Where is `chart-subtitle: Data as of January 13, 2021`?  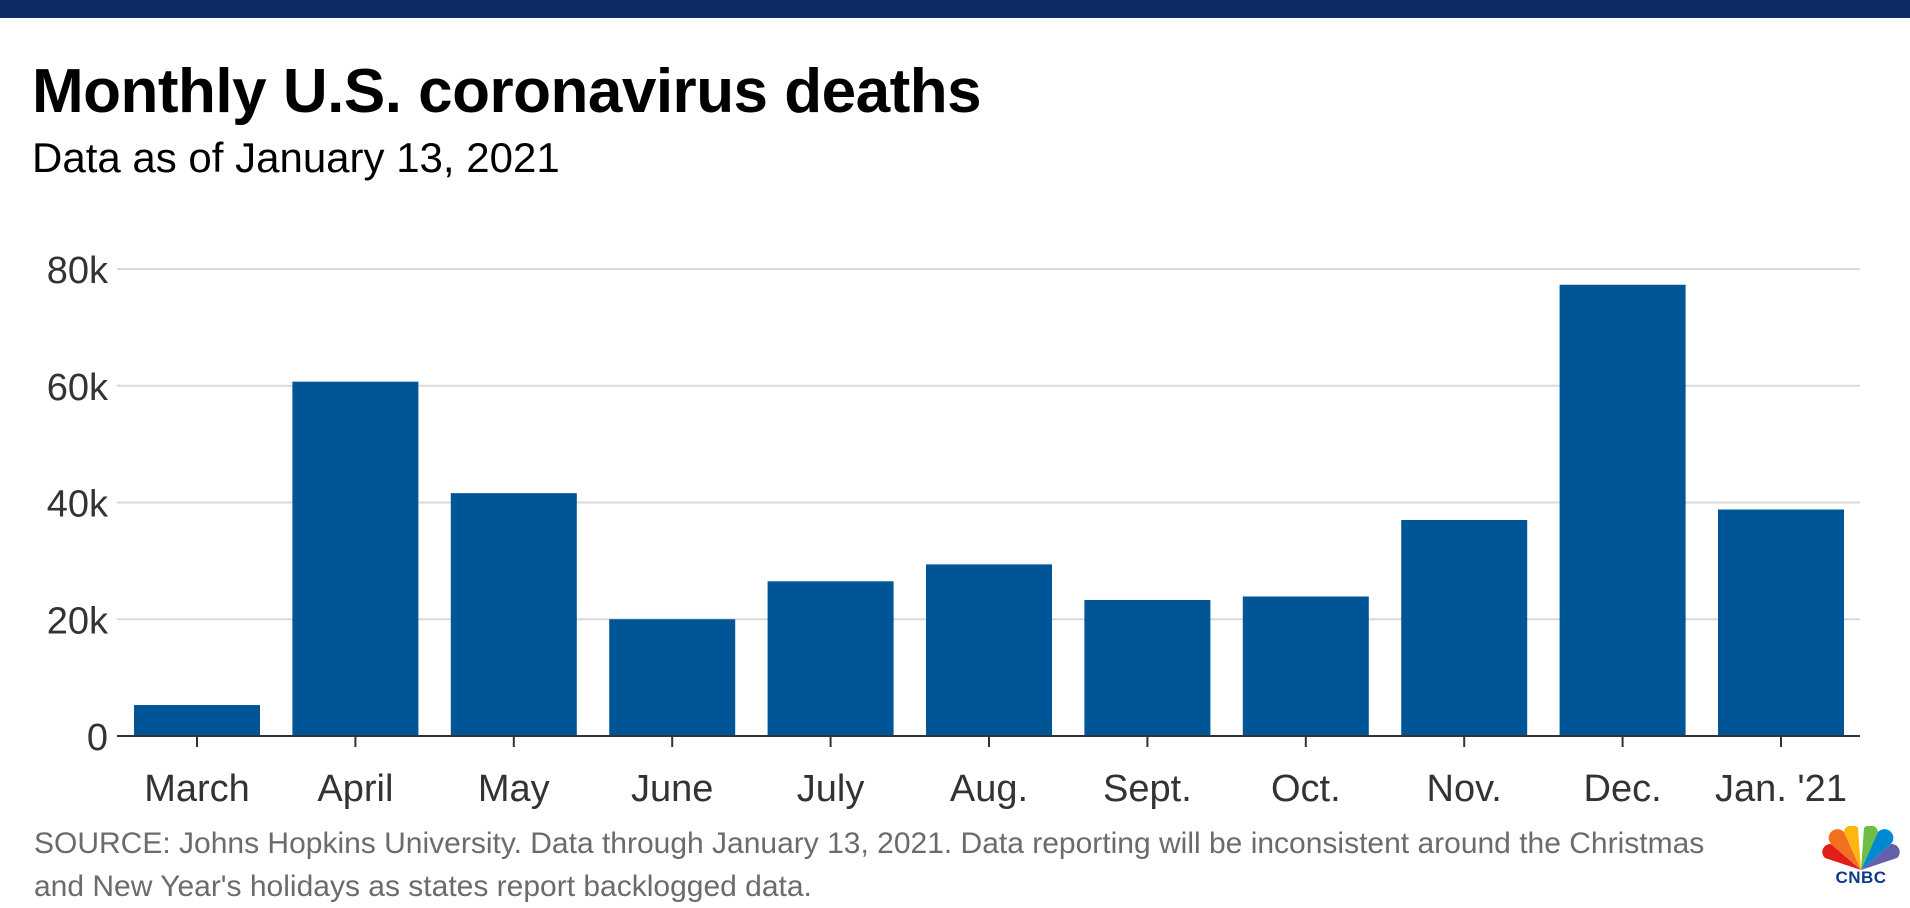
chart-subtitle: Data as of January 13, 2021 is located at coordinates (296, 157).